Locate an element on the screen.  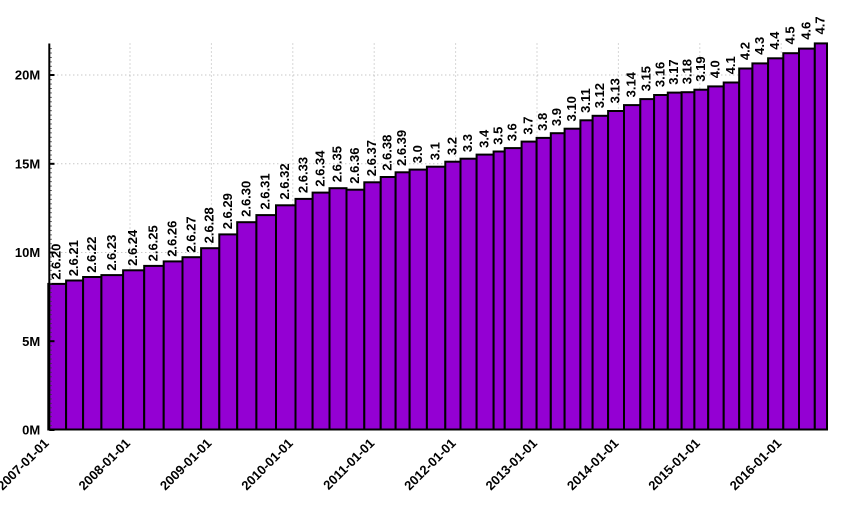
svg-text: 3.11 is located at coordinates (585, 100).